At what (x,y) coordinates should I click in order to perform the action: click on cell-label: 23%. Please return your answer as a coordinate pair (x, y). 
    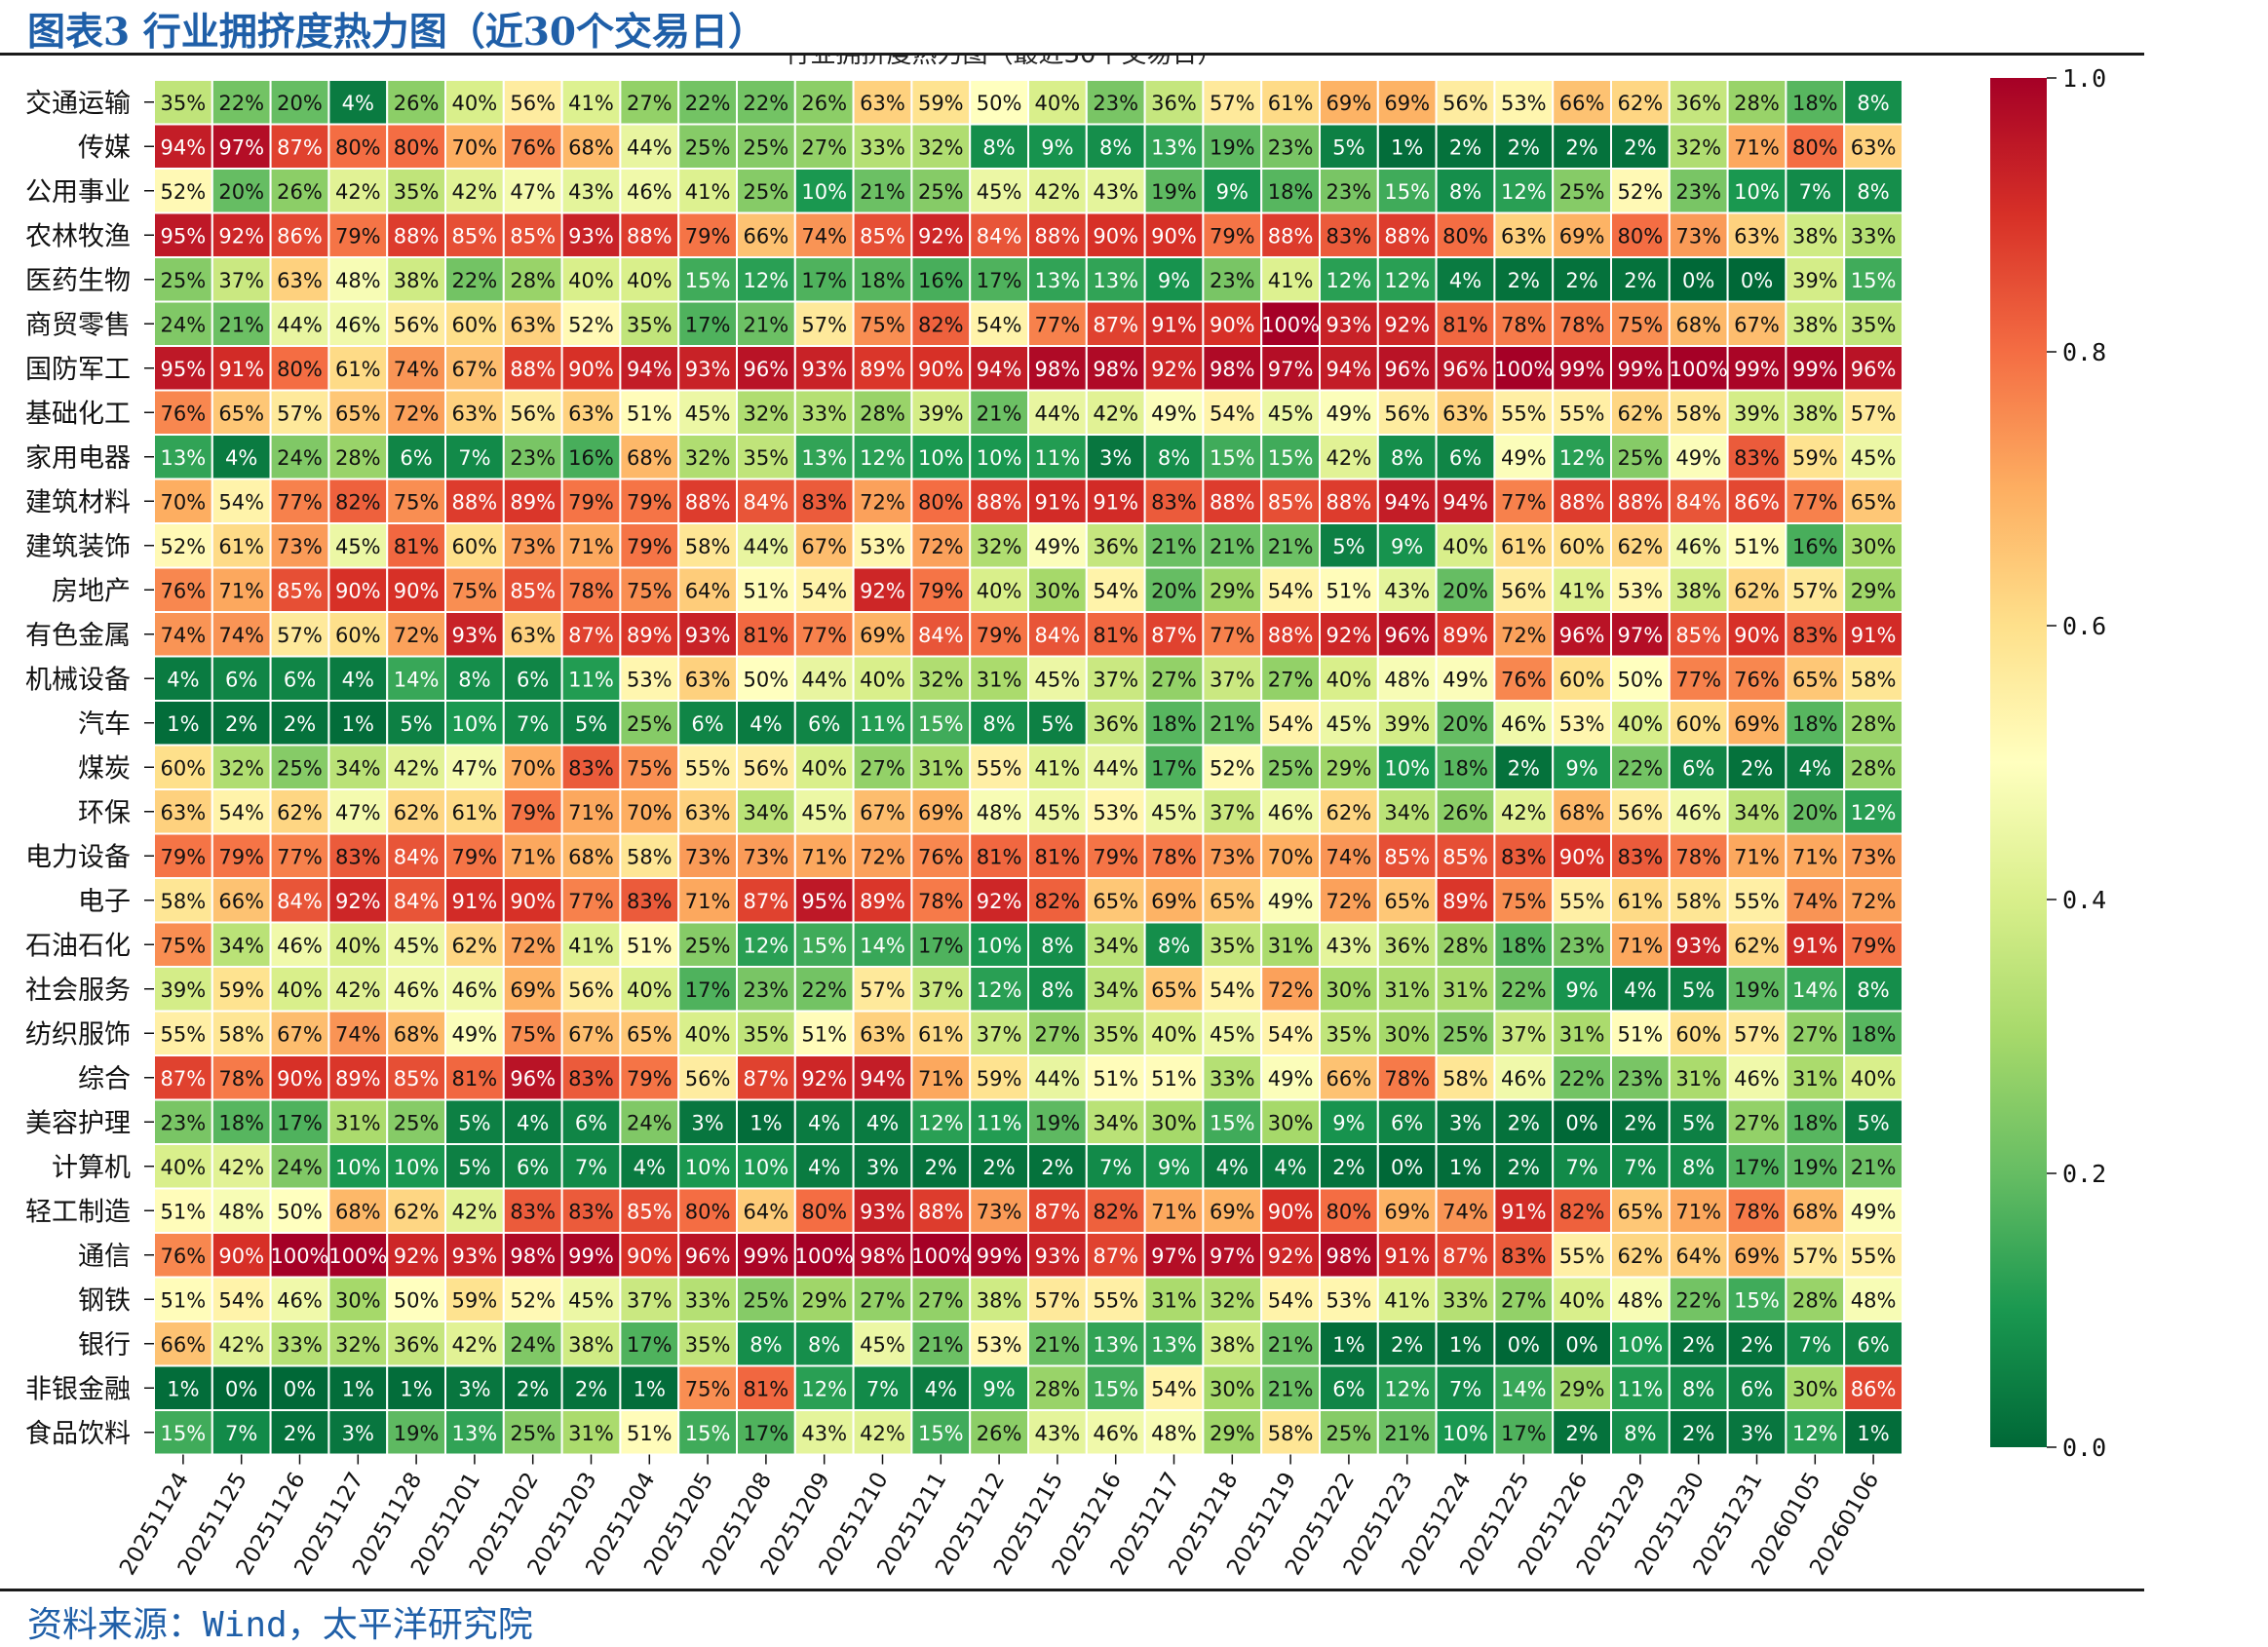
    Looking at the image, I should click on (1115, 103).